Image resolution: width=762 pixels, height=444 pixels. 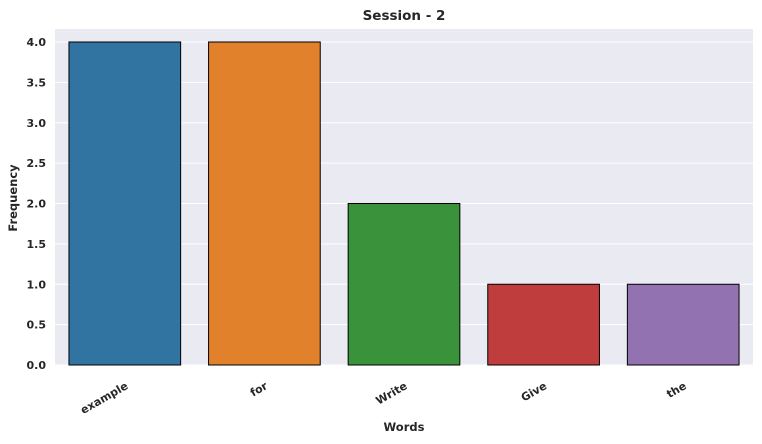 What do you see at coordinates (37, 325) in the screenshot?
I see `y-tick-label: 0.5` at bounding box center [37, 325].